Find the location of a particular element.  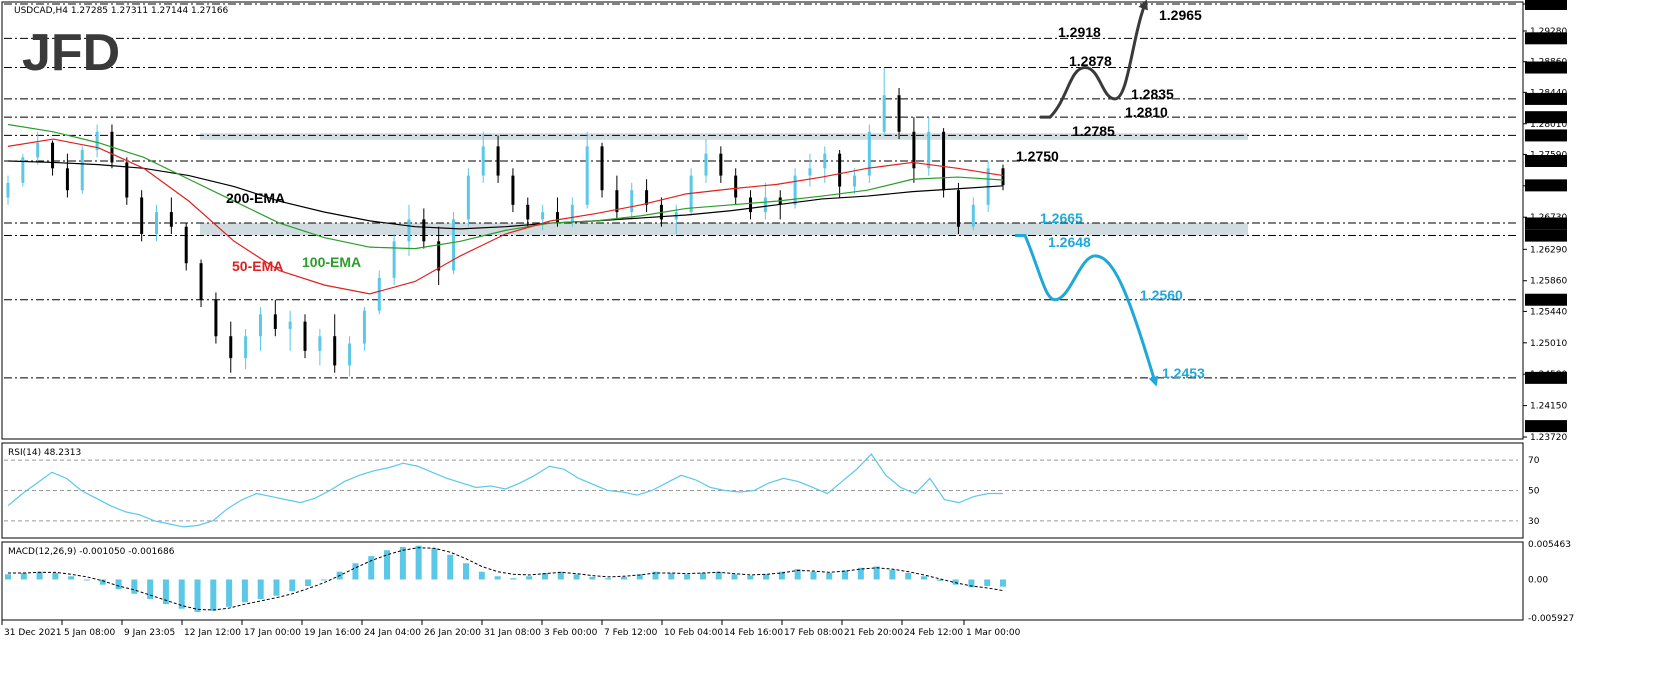

time-tick-label: 17 Feb 08:00 is located at coordinates (813, 633).